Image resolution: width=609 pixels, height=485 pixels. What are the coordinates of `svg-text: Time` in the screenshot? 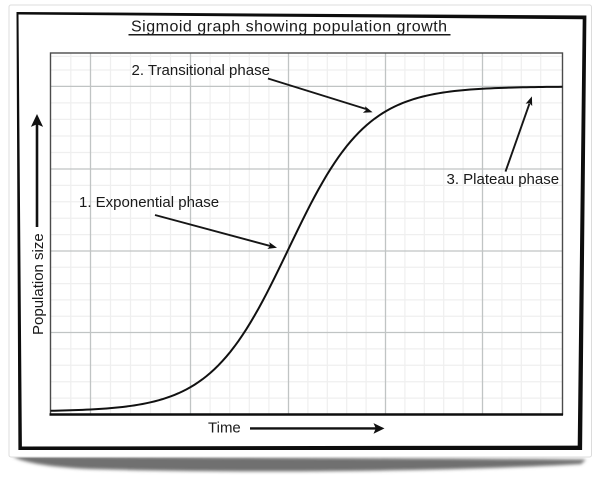 It's located at (224, 428).